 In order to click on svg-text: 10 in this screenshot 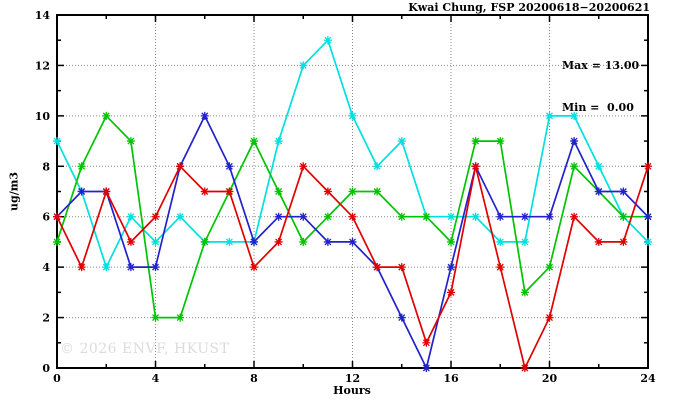, I will do `click(43, 116)`.